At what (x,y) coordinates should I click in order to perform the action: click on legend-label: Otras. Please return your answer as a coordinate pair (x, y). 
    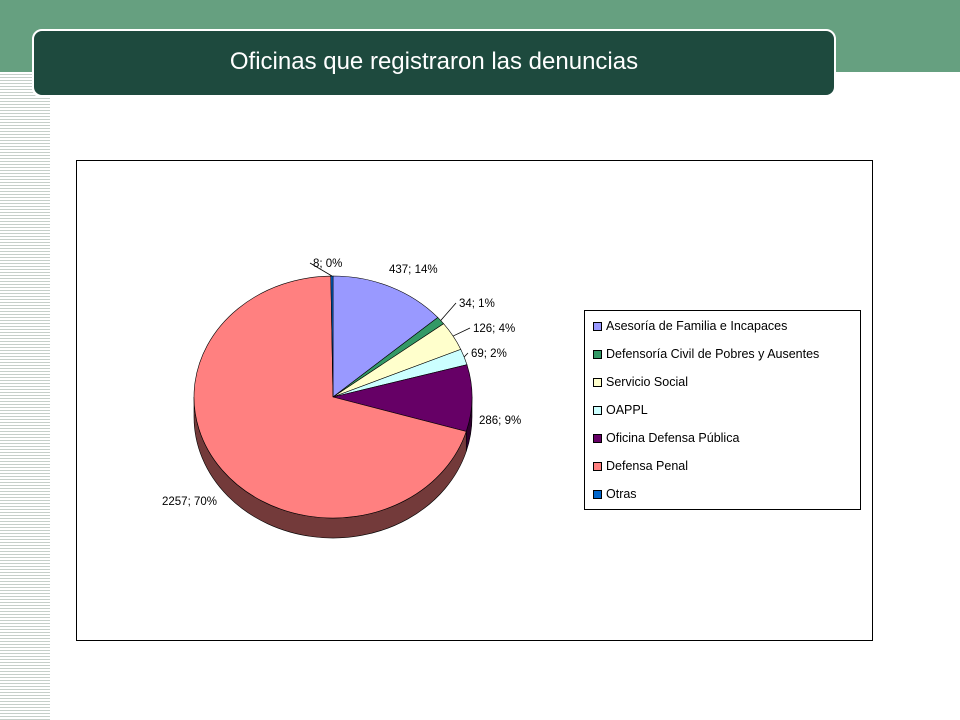
    Looking at the image, I should click on (621, 494).